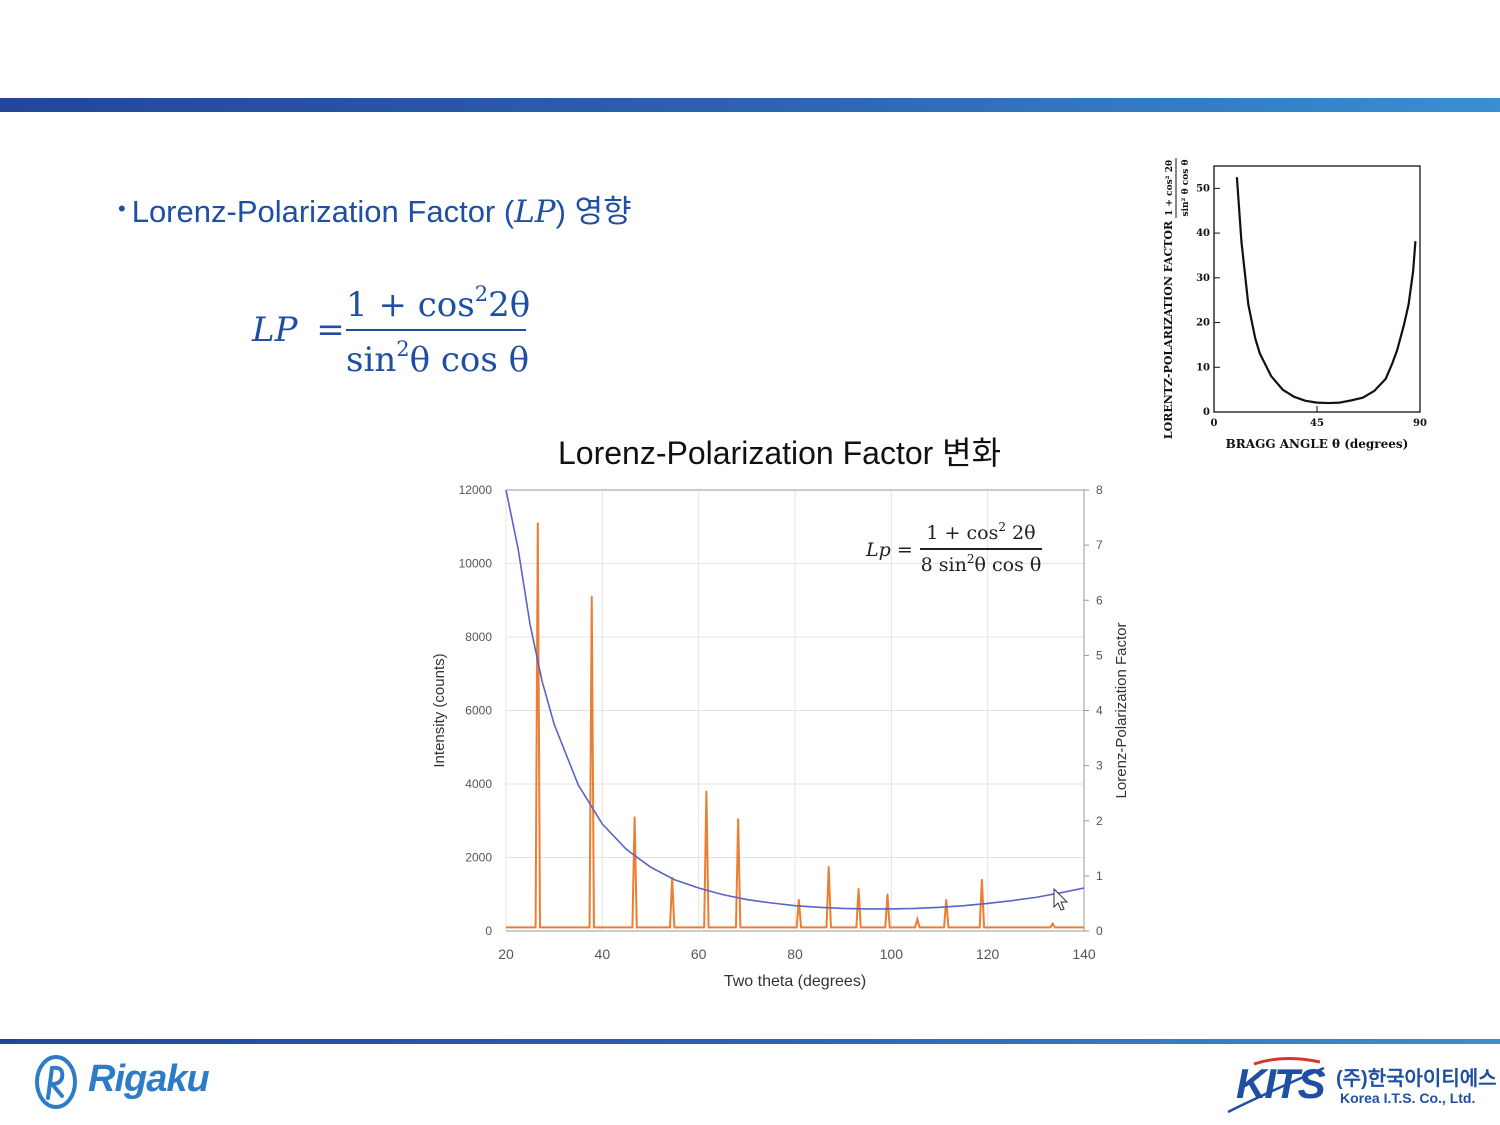 This screenshot has height=1125, width=1500. I want to click on inset-y-tick-label: 30, so click(1203, 278).